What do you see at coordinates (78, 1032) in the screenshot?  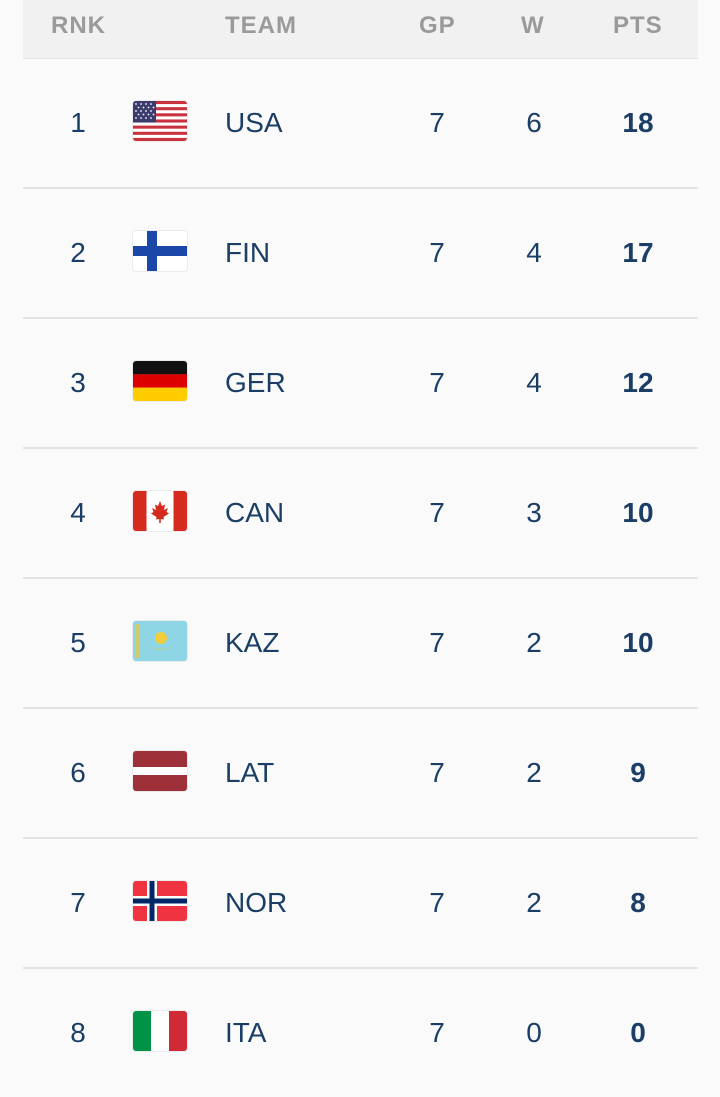 I see `rank-cell: 8` at bounding box center [78, 1032].